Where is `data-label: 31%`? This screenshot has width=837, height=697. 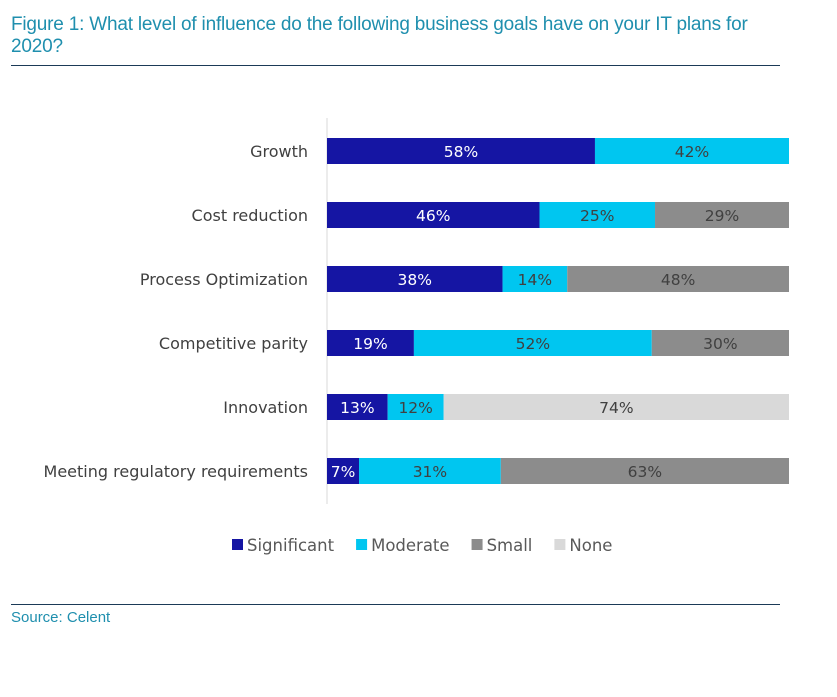
data-label: 31% is located at coordinates (430, 472).